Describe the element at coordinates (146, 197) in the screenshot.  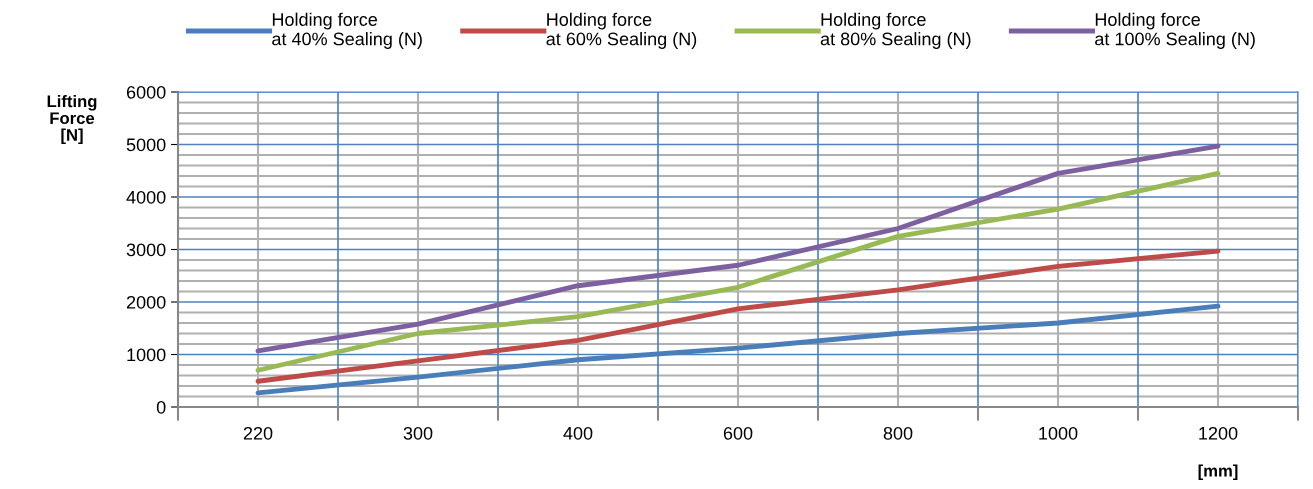
I see `y-tick-label: 4000` at that location.